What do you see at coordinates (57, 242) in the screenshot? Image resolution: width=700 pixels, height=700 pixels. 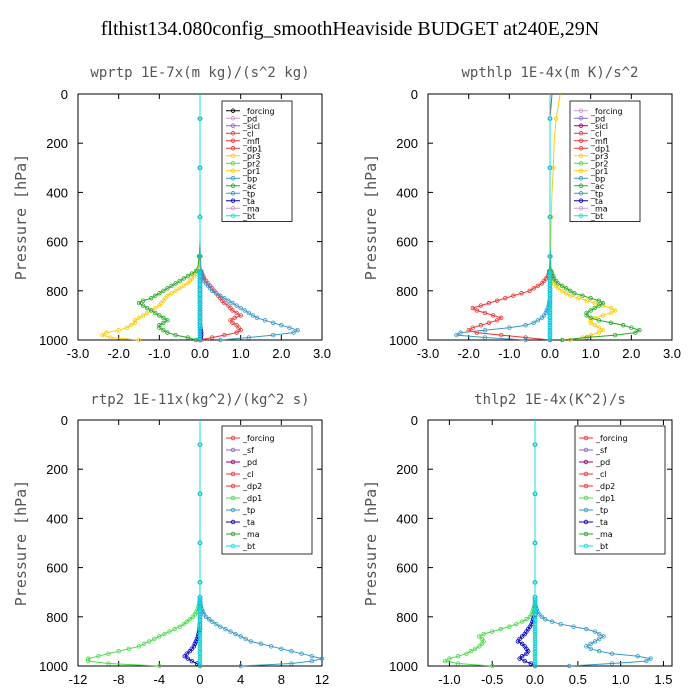 I see `y-tick-label: 600` at bounding box center [57, 242].